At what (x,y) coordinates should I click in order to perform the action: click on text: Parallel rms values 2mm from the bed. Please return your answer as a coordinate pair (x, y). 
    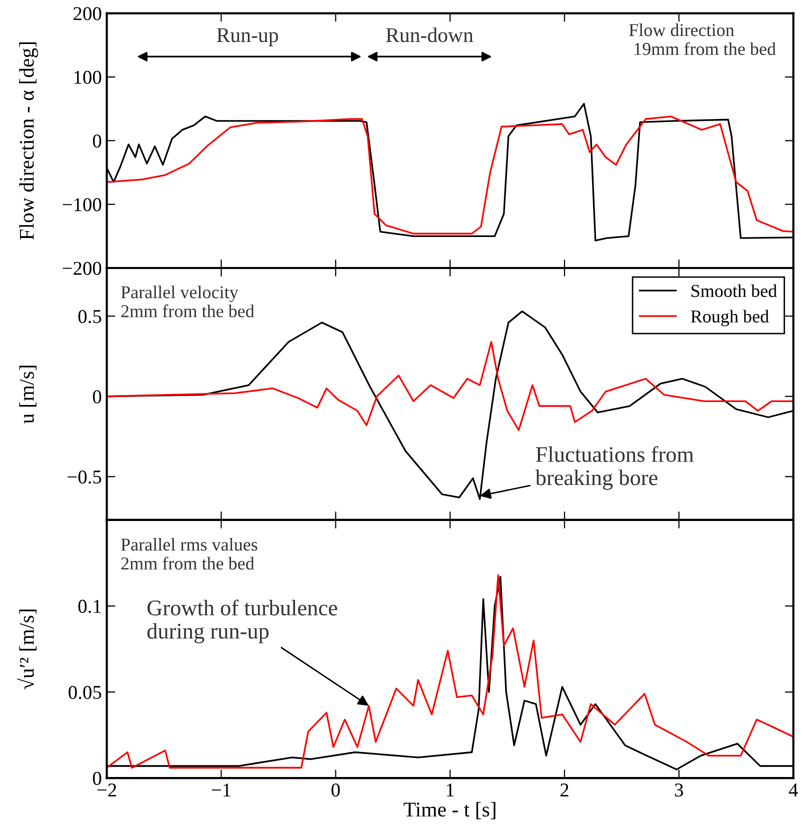
    Looking at the image, I should click on (189, 554).